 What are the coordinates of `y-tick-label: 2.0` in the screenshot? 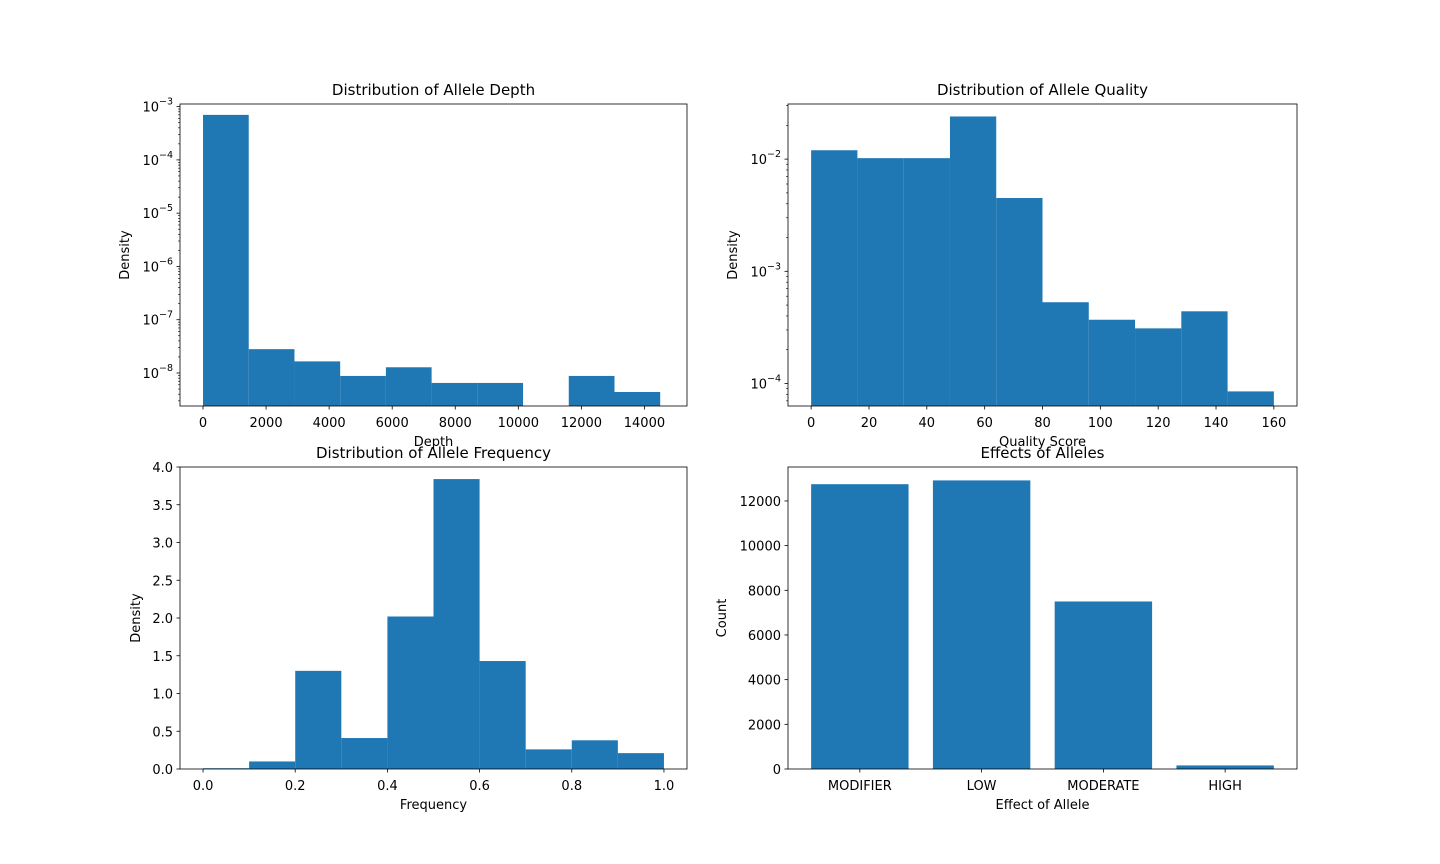 It's located at (162, 619).